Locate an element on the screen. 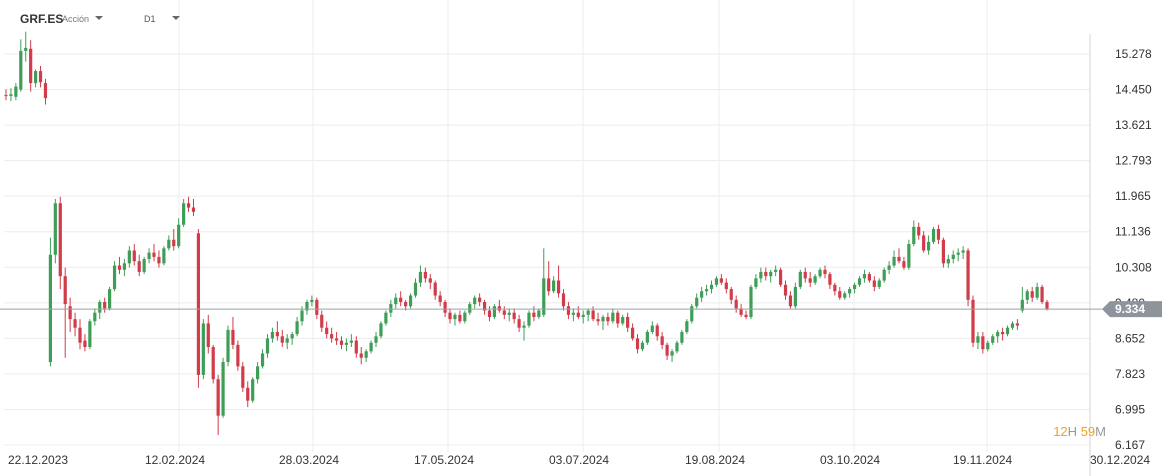 Image resolution: width=1175 pixels, height=476 pixels. countdown-minutes-unit: M is located at coordinates (1100, 431).